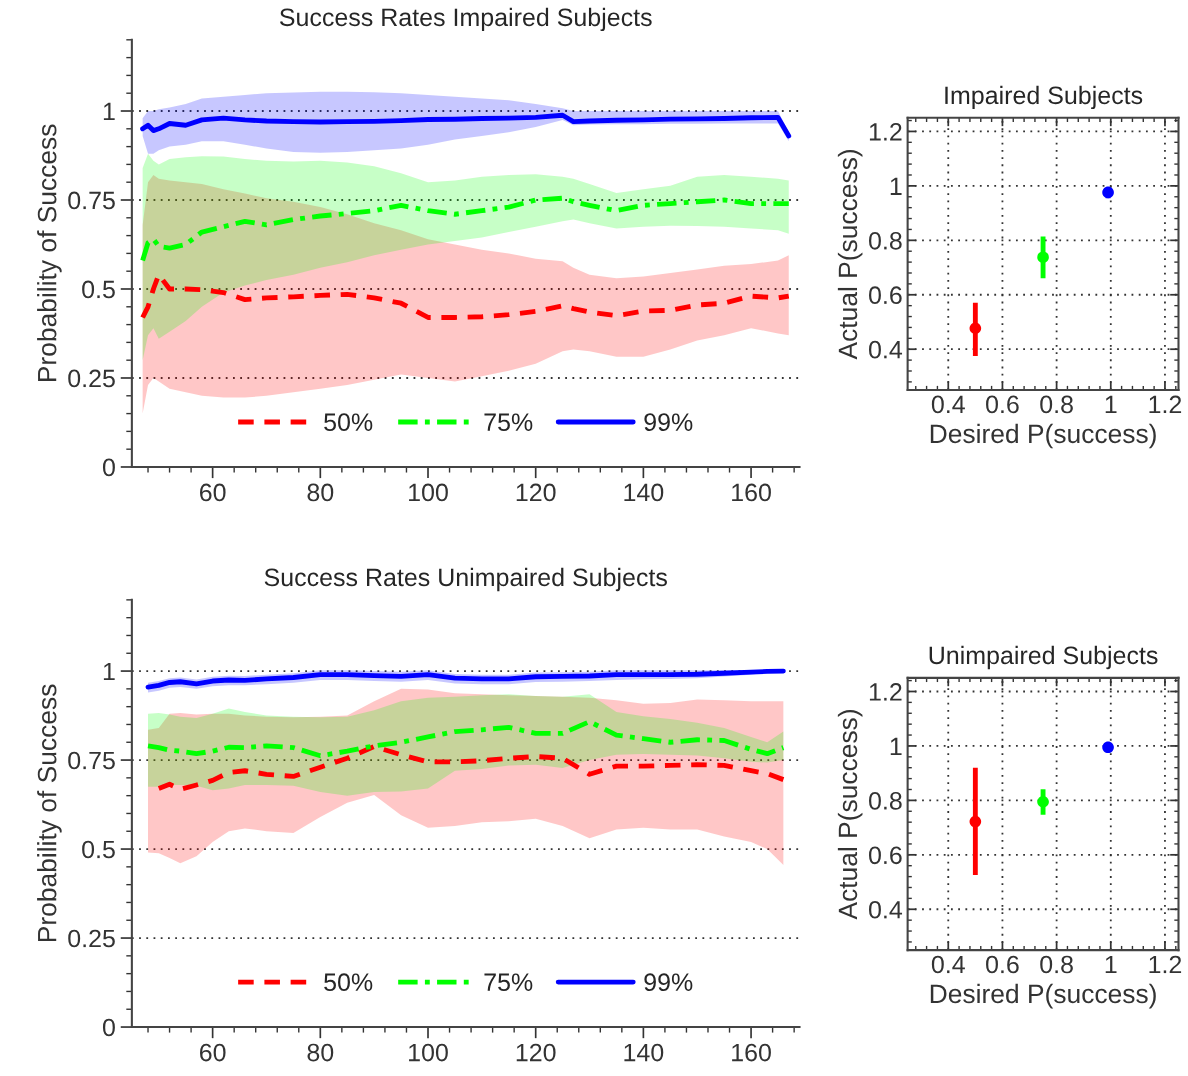 This screenshot has width=1188, height=1076. What do you see at coordinates (465, 579) in the screenshot?
I see `chart-title: Success Rates Unimpaired Subjects` at bounding box center [465, 579].